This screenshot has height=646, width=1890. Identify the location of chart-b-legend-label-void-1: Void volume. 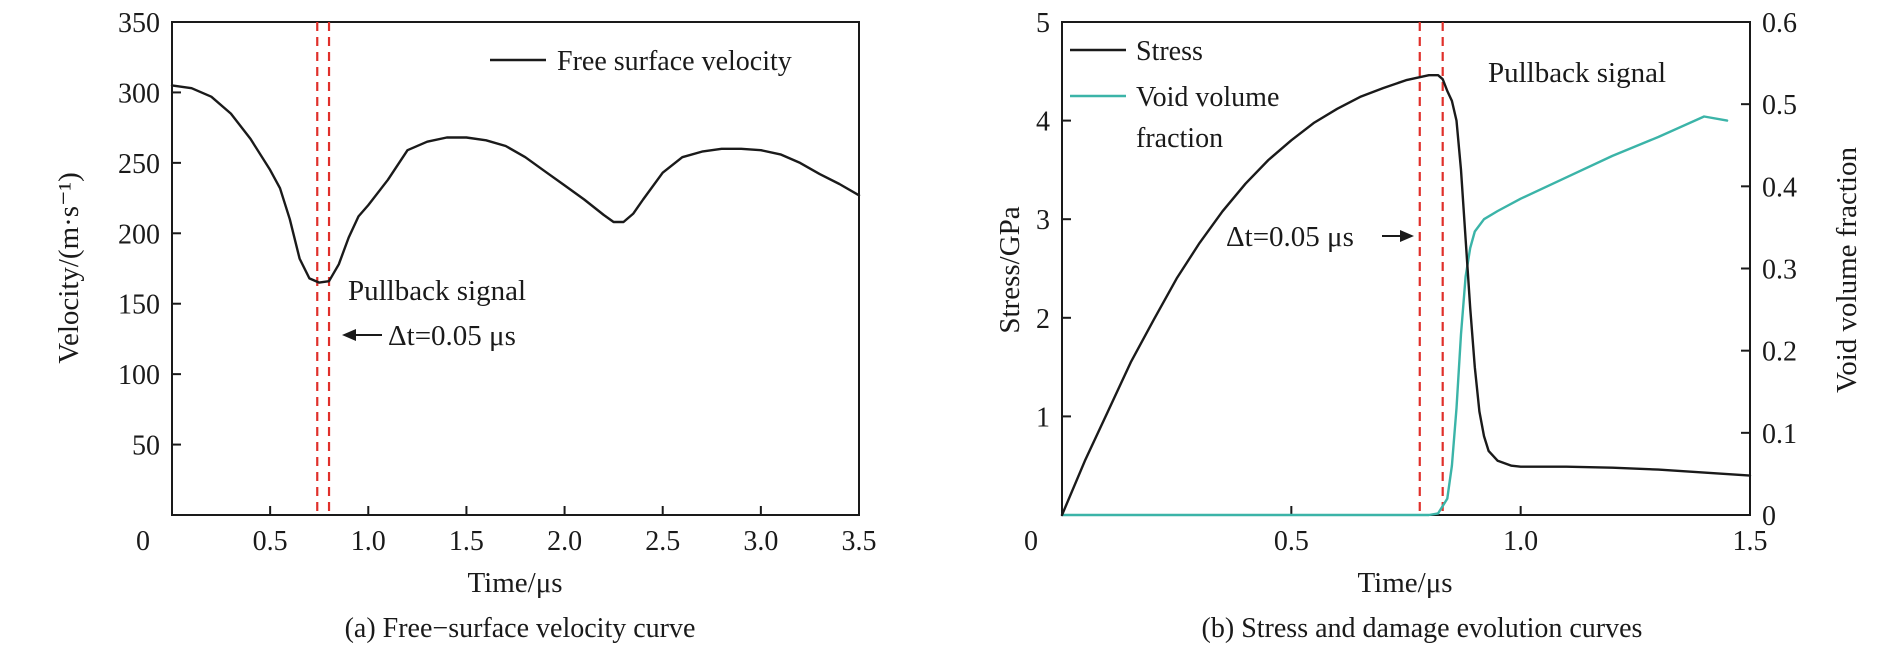
(1207, 97).